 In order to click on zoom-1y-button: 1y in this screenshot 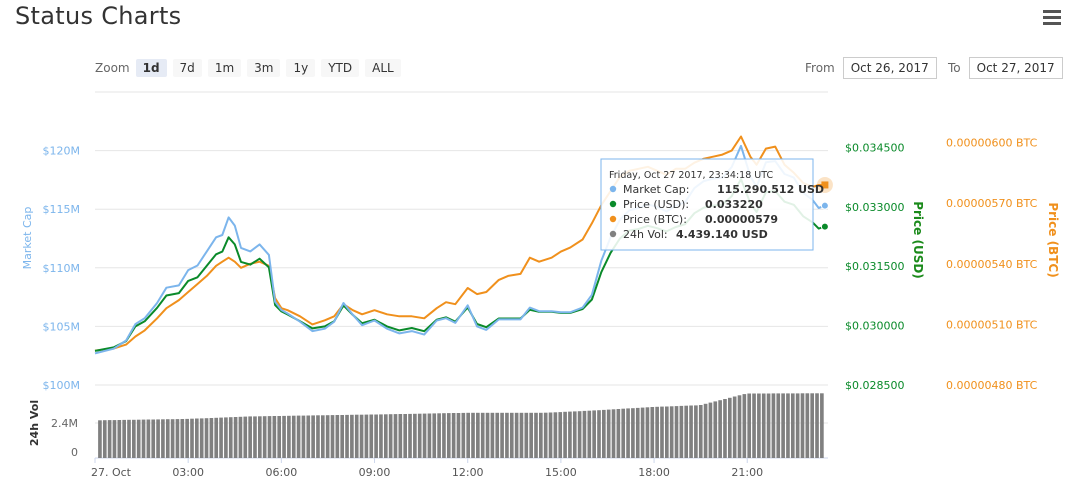, I will do `click(301, 68)`.